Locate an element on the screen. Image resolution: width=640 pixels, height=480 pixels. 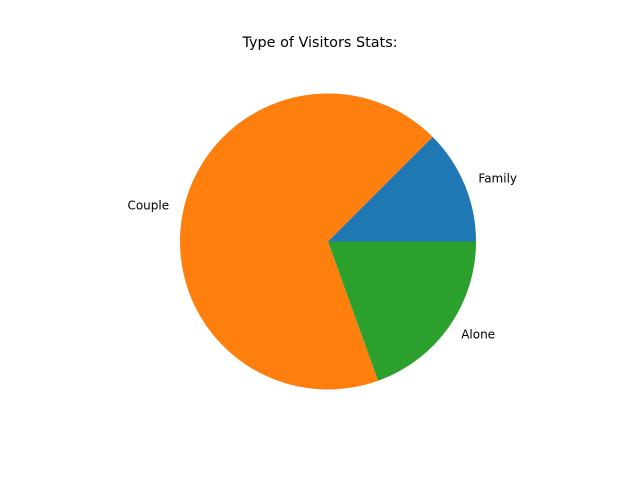
pie-label-couple: Couple is located at coordinates (148, 205).